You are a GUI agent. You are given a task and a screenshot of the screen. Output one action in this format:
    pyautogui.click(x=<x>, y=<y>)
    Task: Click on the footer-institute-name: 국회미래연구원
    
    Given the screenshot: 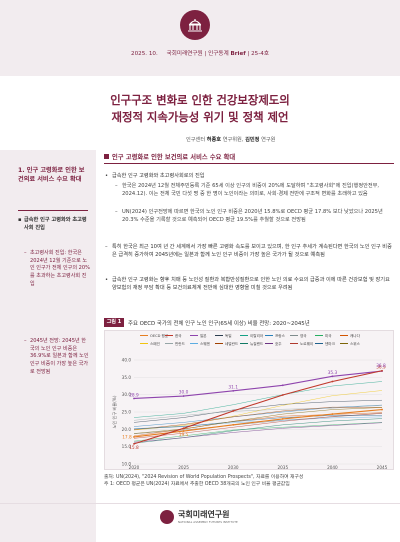 What is the action you would take?
    pyautogui.click(x=204, y=514)
    